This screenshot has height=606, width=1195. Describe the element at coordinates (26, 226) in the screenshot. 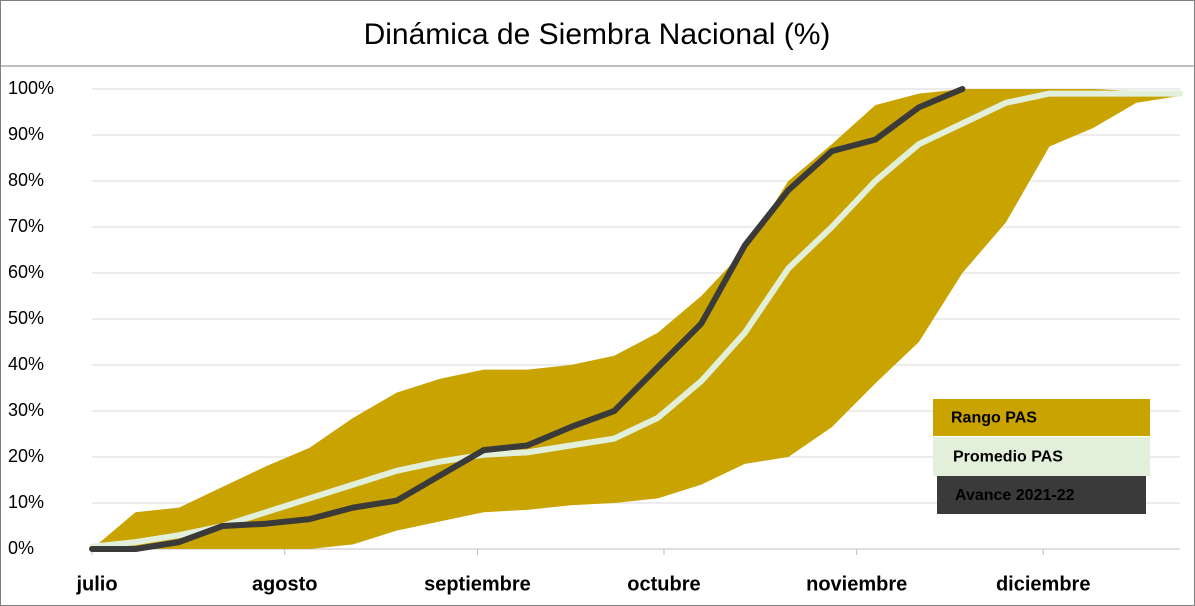

I see `y-tick-label: 70%` at that location.